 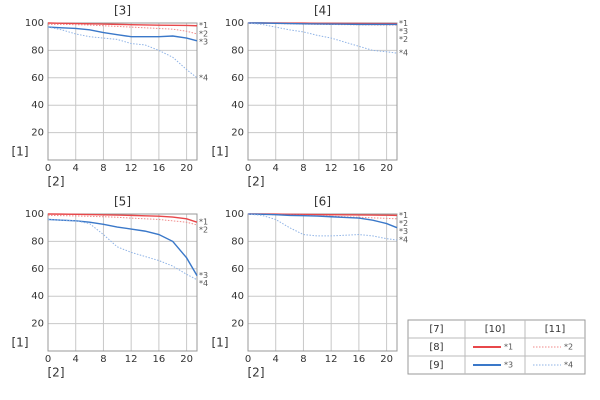 I want to click on legend-label: *1, so click(x=508, y=347).